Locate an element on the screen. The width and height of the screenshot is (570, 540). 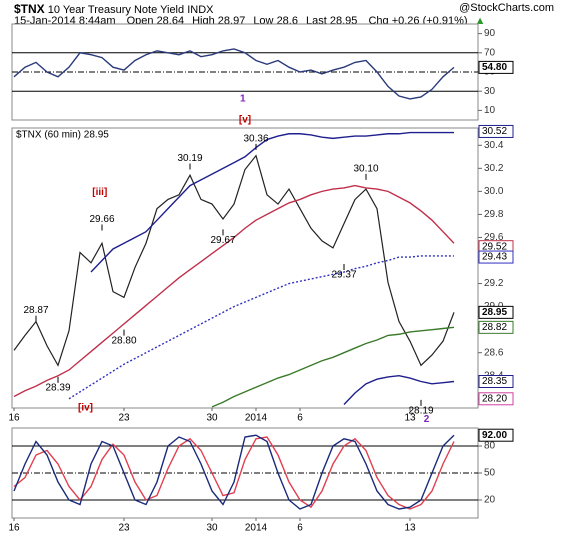
y-tick-label: 70 is located at coordinates (490, 52).